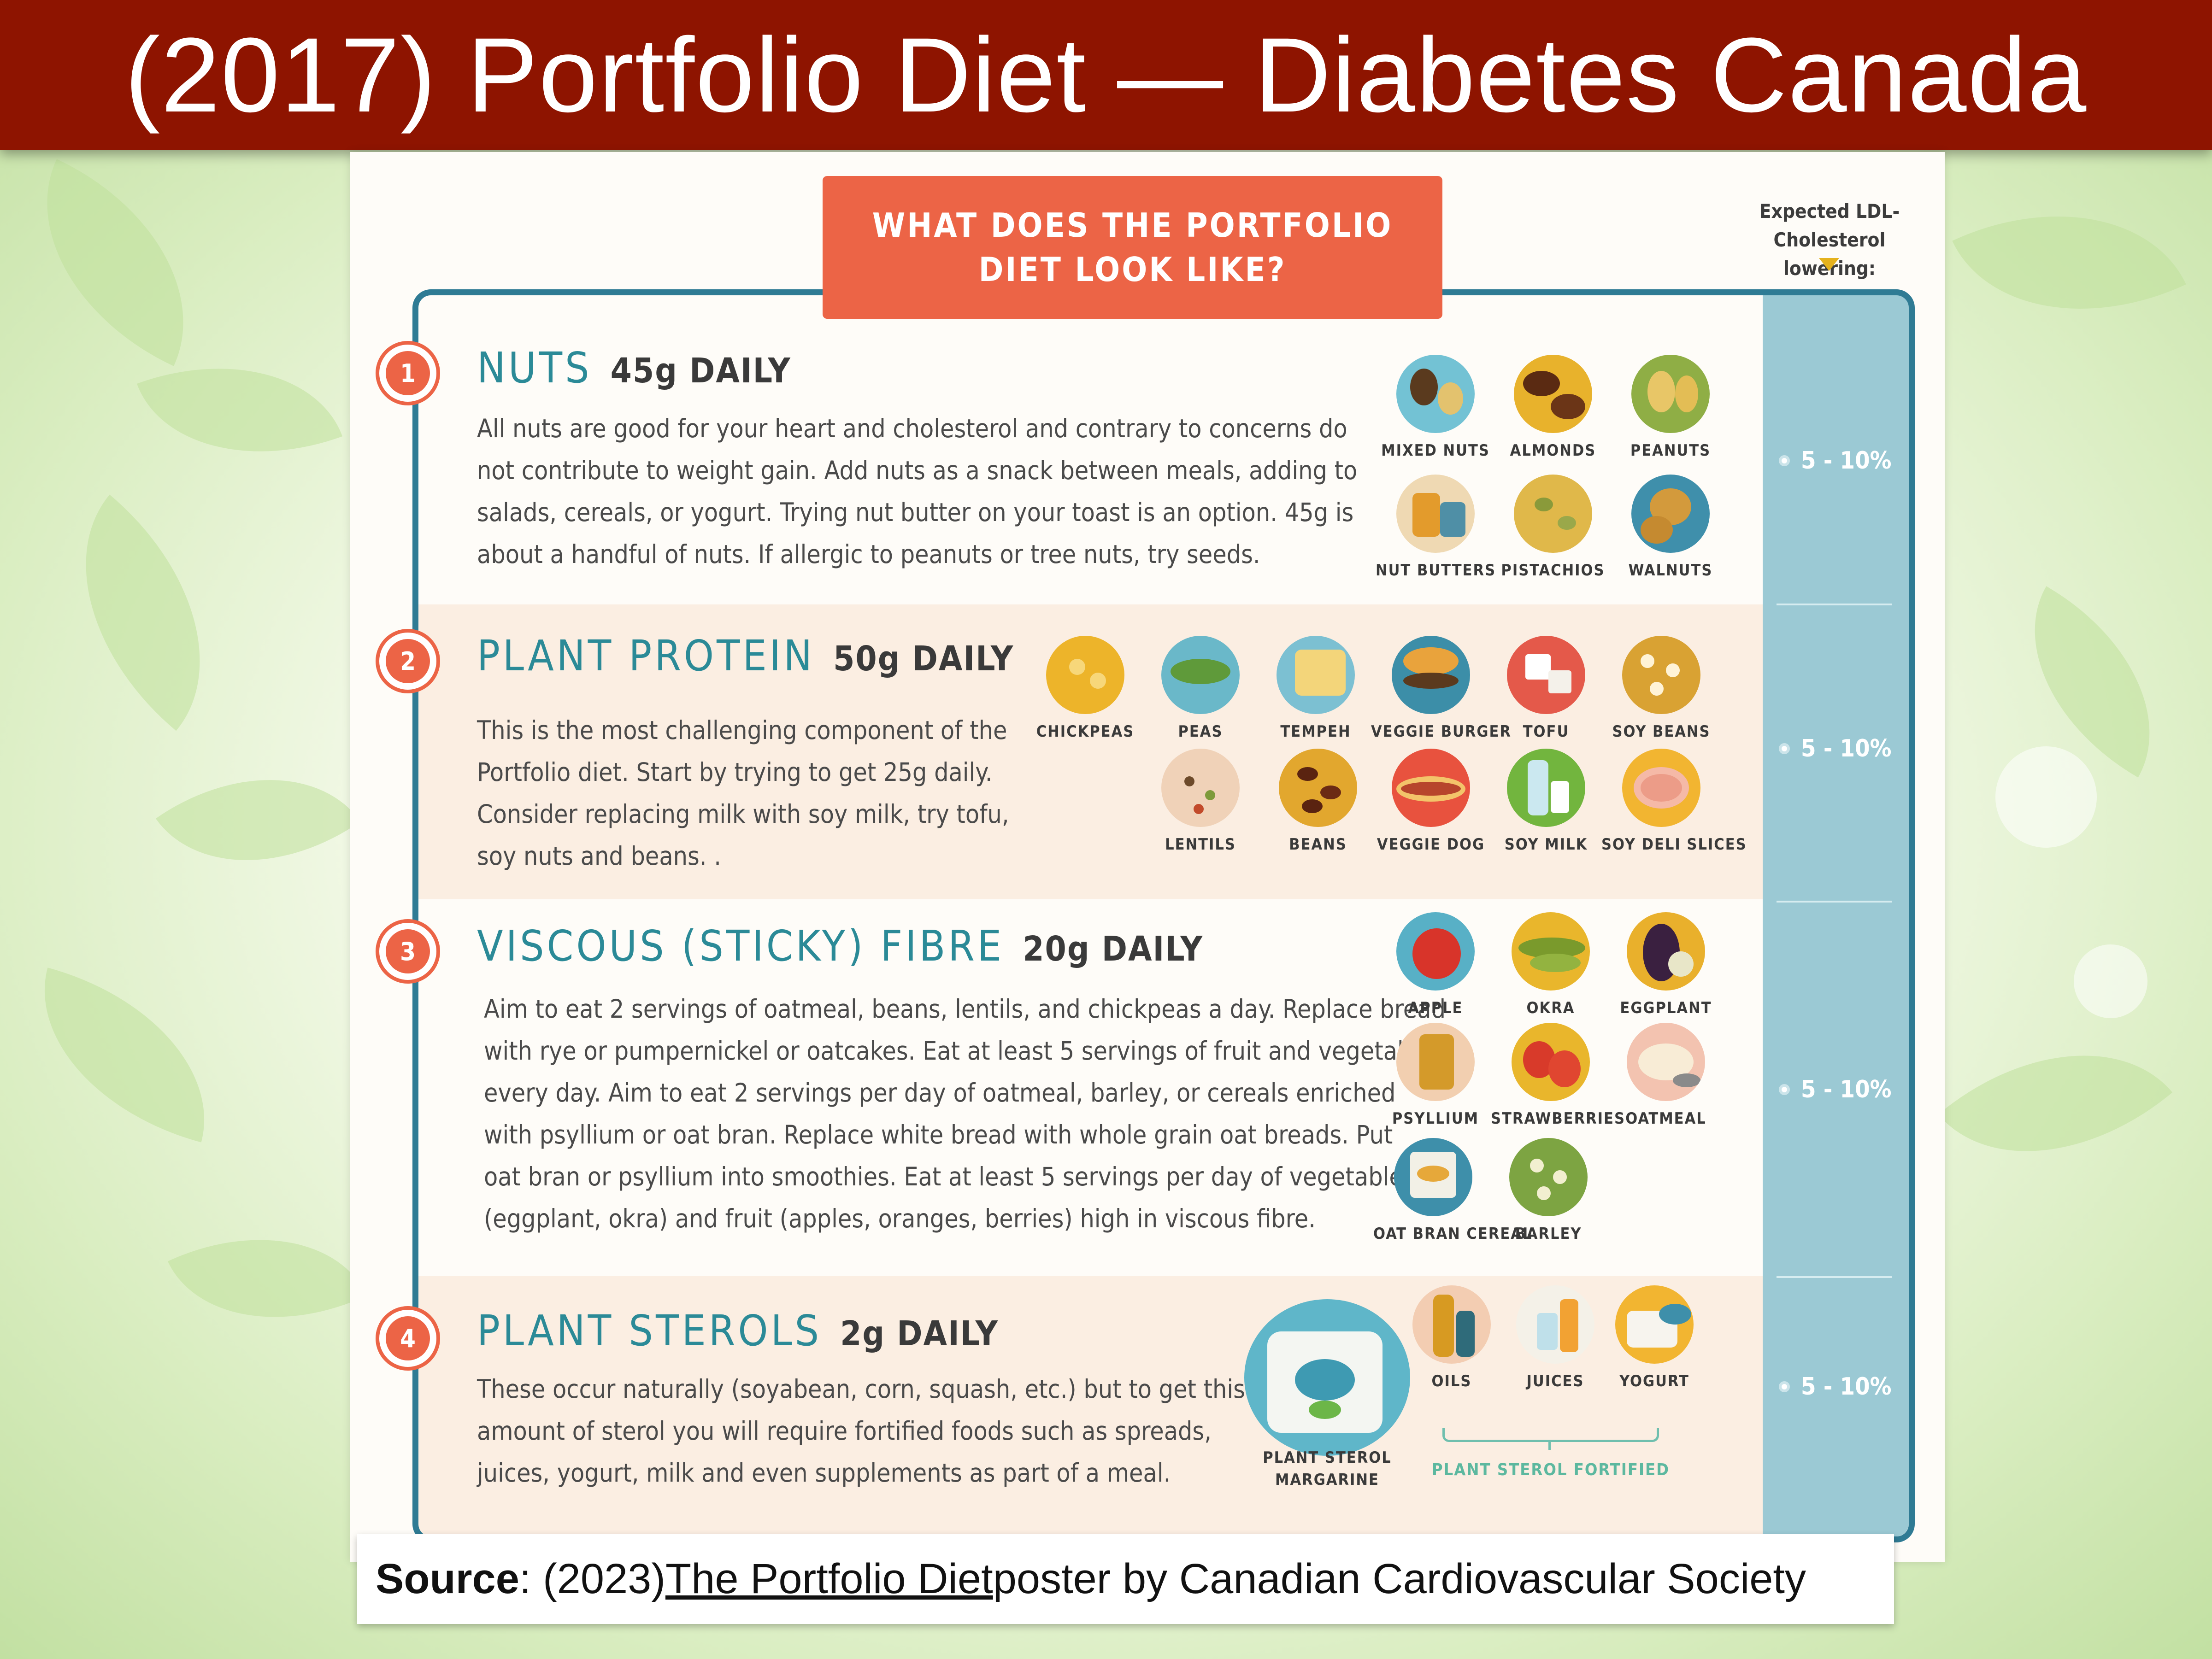  What do you see at coordinates (1829, 211) in the screenshot?
I see `ldl-header-line1: Expected LDL-` at bounding box center [1829, 211].